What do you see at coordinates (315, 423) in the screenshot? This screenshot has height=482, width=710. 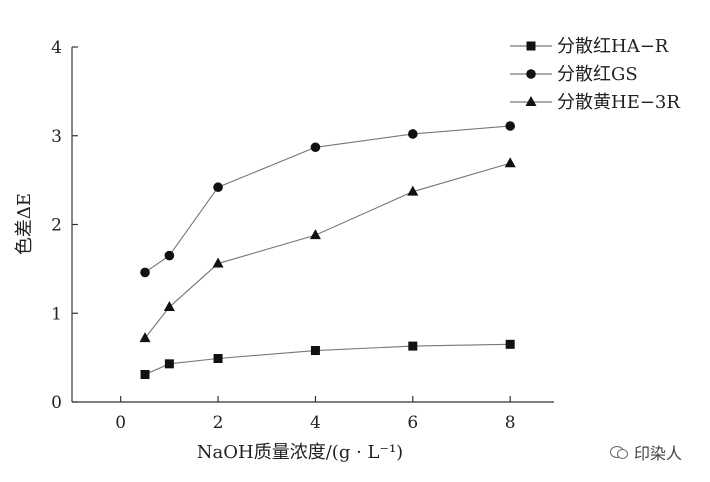 I see `x-tick-label: 4` at bounding box center [315, 423].